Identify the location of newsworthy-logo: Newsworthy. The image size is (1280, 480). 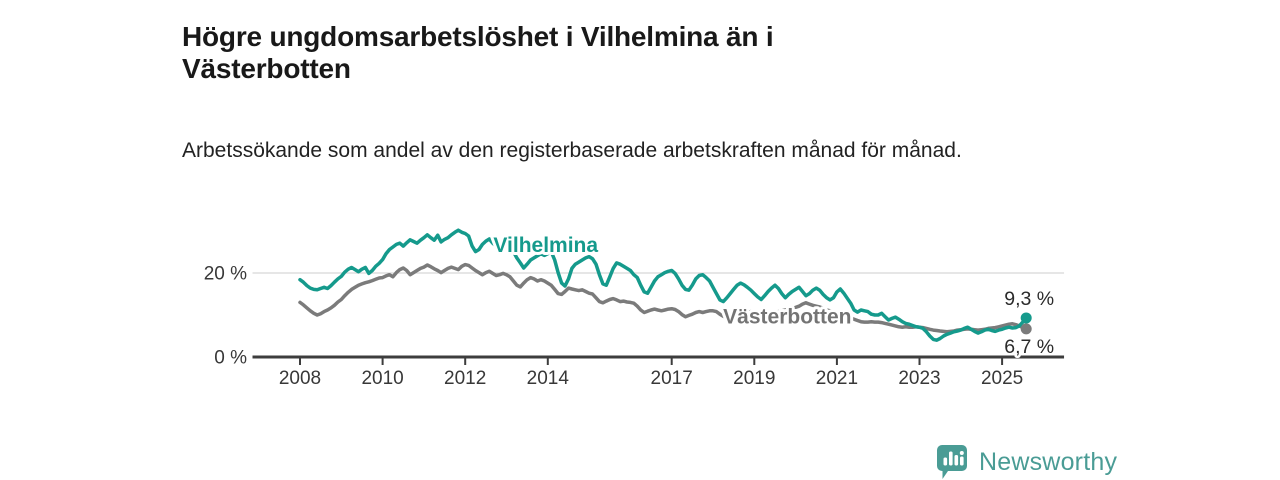
(1026, 462).